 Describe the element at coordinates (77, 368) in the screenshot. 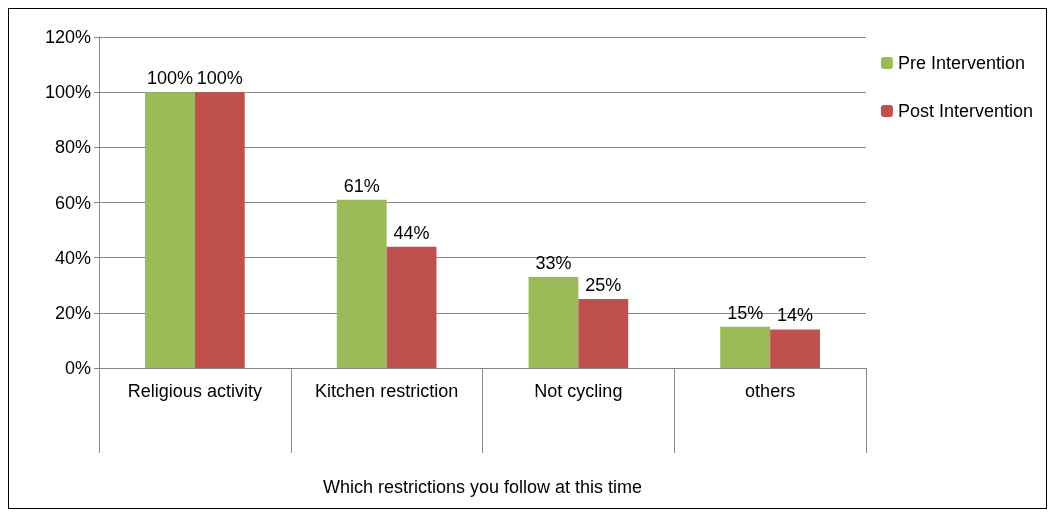

I see `y-tick-label: 0%` at that location.